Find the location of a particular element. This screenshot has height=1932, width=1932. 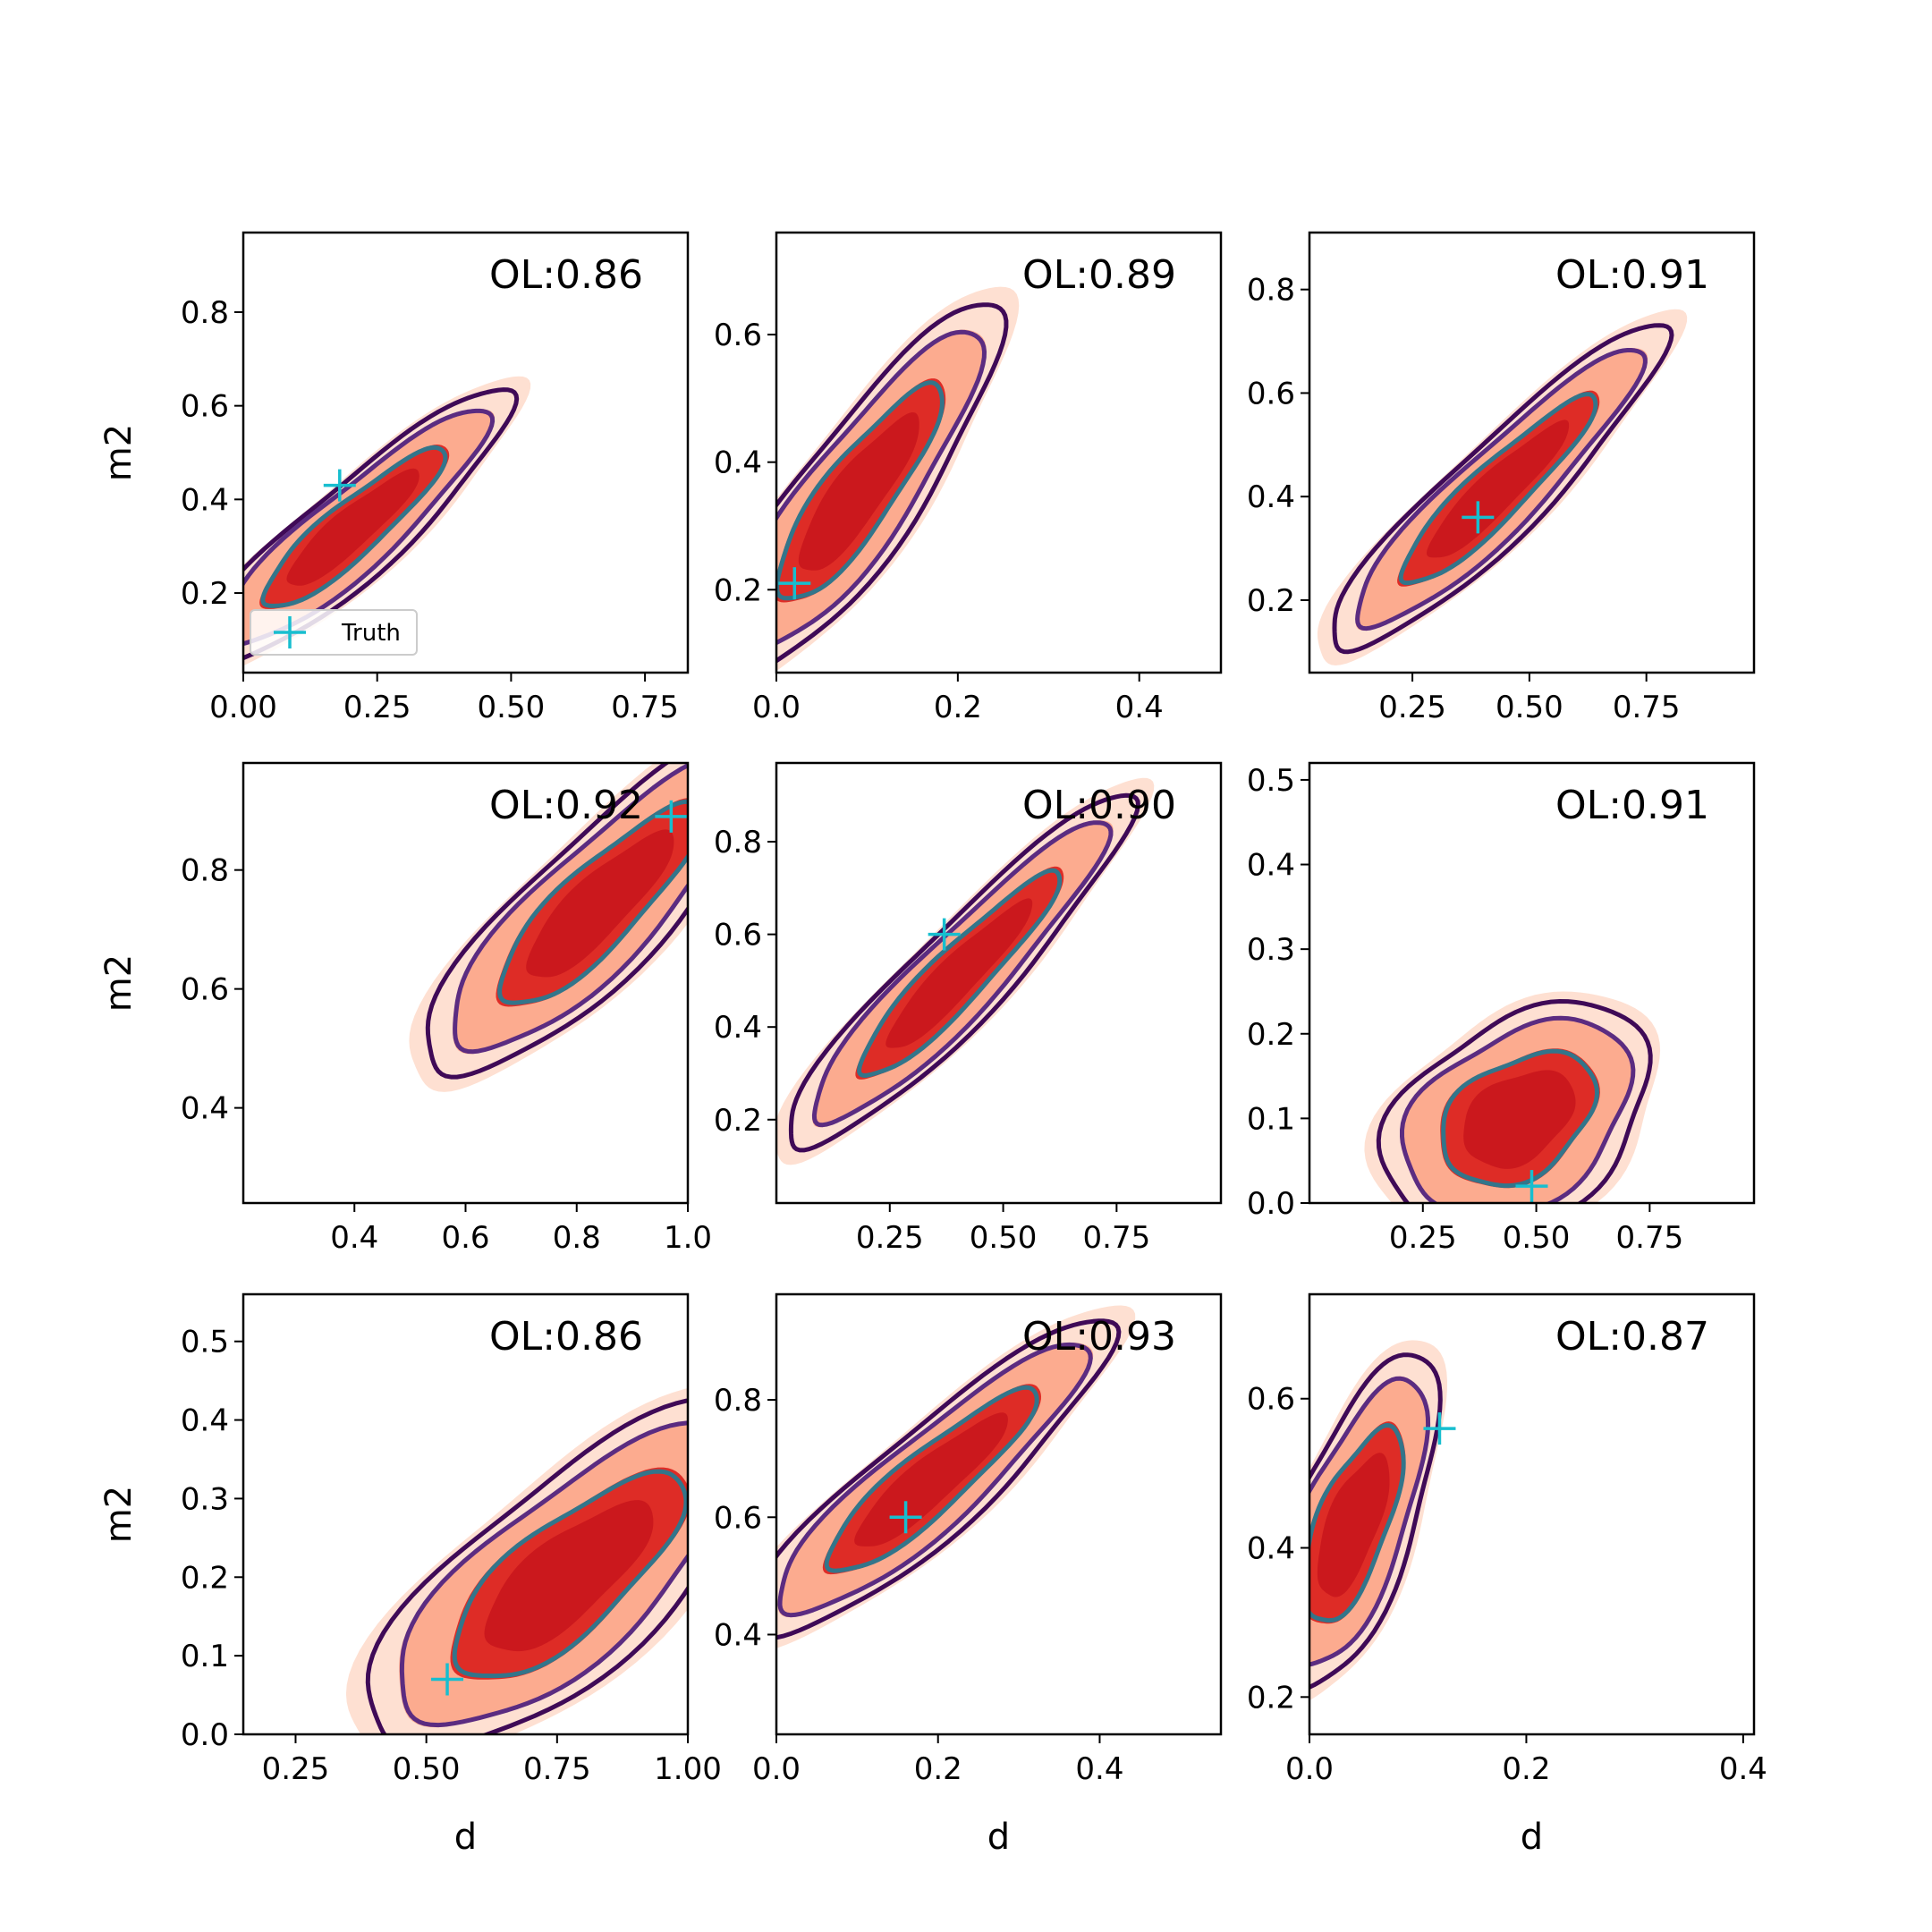

y-tick-label: 0.5 is located at coordinates (205, 1342).